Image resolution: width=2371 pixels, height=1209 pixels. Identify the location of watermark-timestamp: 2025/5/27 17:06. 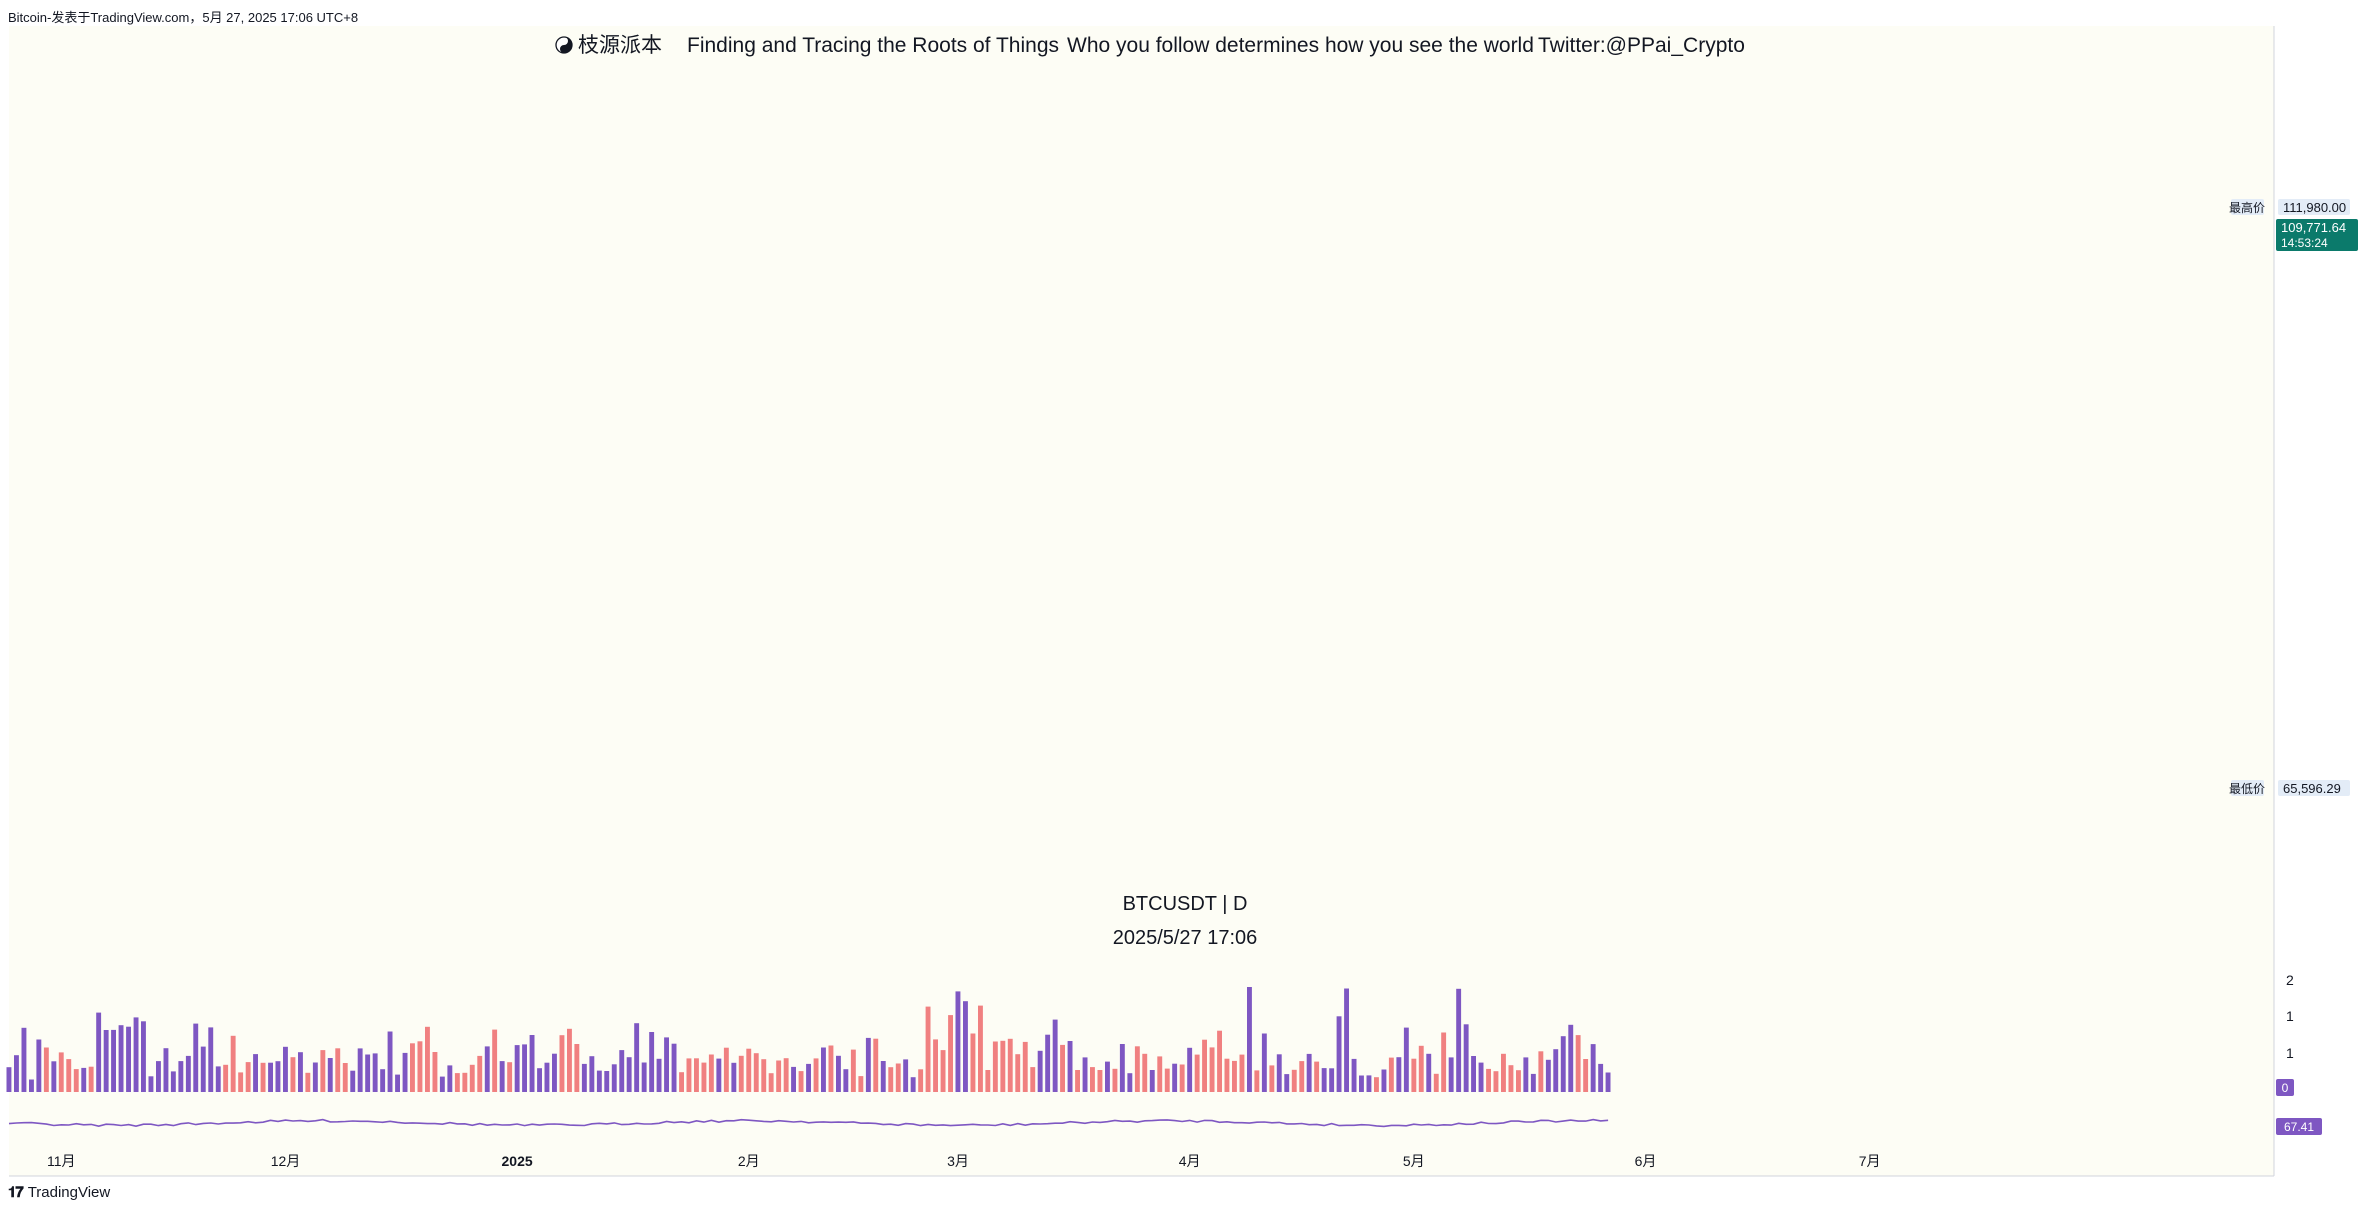
(1185, 938).